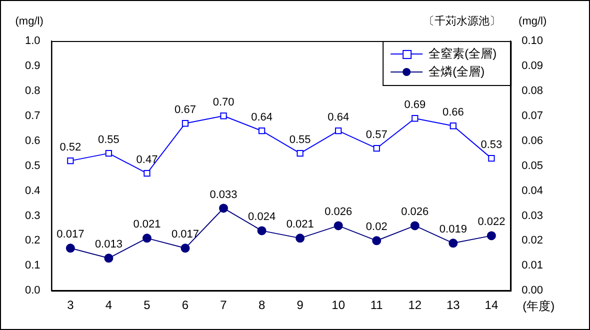  I want to click on x-tick-label: 7, so click(224, 305).